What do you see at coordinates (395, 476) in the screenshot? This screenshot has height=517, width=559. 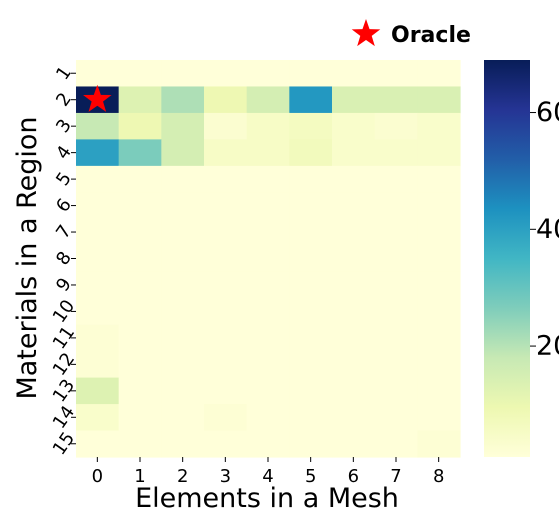 I see `x-tick-label: 7` at bounding box center [395, 476].